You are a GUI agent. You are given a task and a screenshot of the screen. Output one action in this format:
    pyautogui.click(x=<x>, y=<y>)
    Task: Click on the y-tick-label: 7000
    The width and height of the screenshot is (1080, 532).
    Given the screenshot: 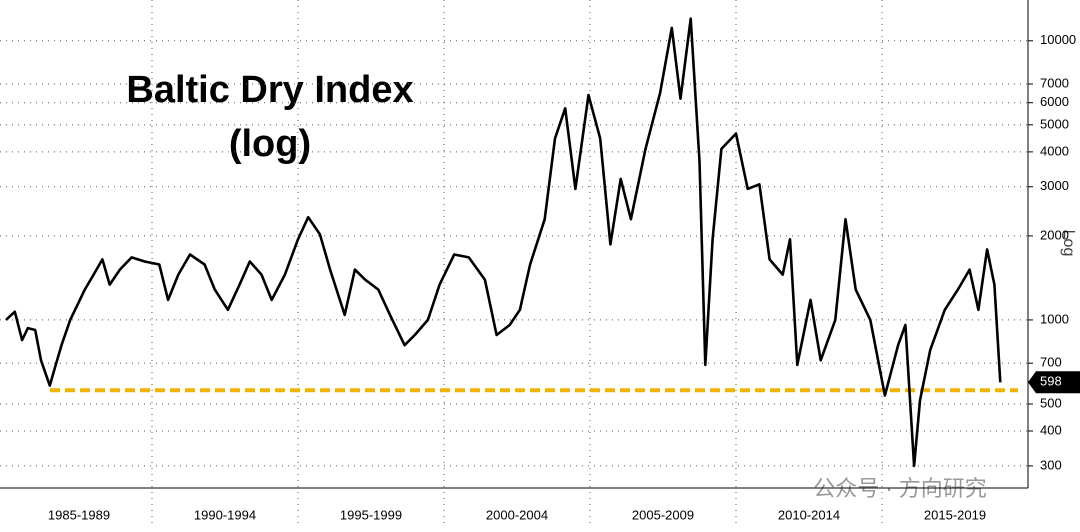 What is the action you would take?
    pyautogui.click(x=1054, y=82)
    